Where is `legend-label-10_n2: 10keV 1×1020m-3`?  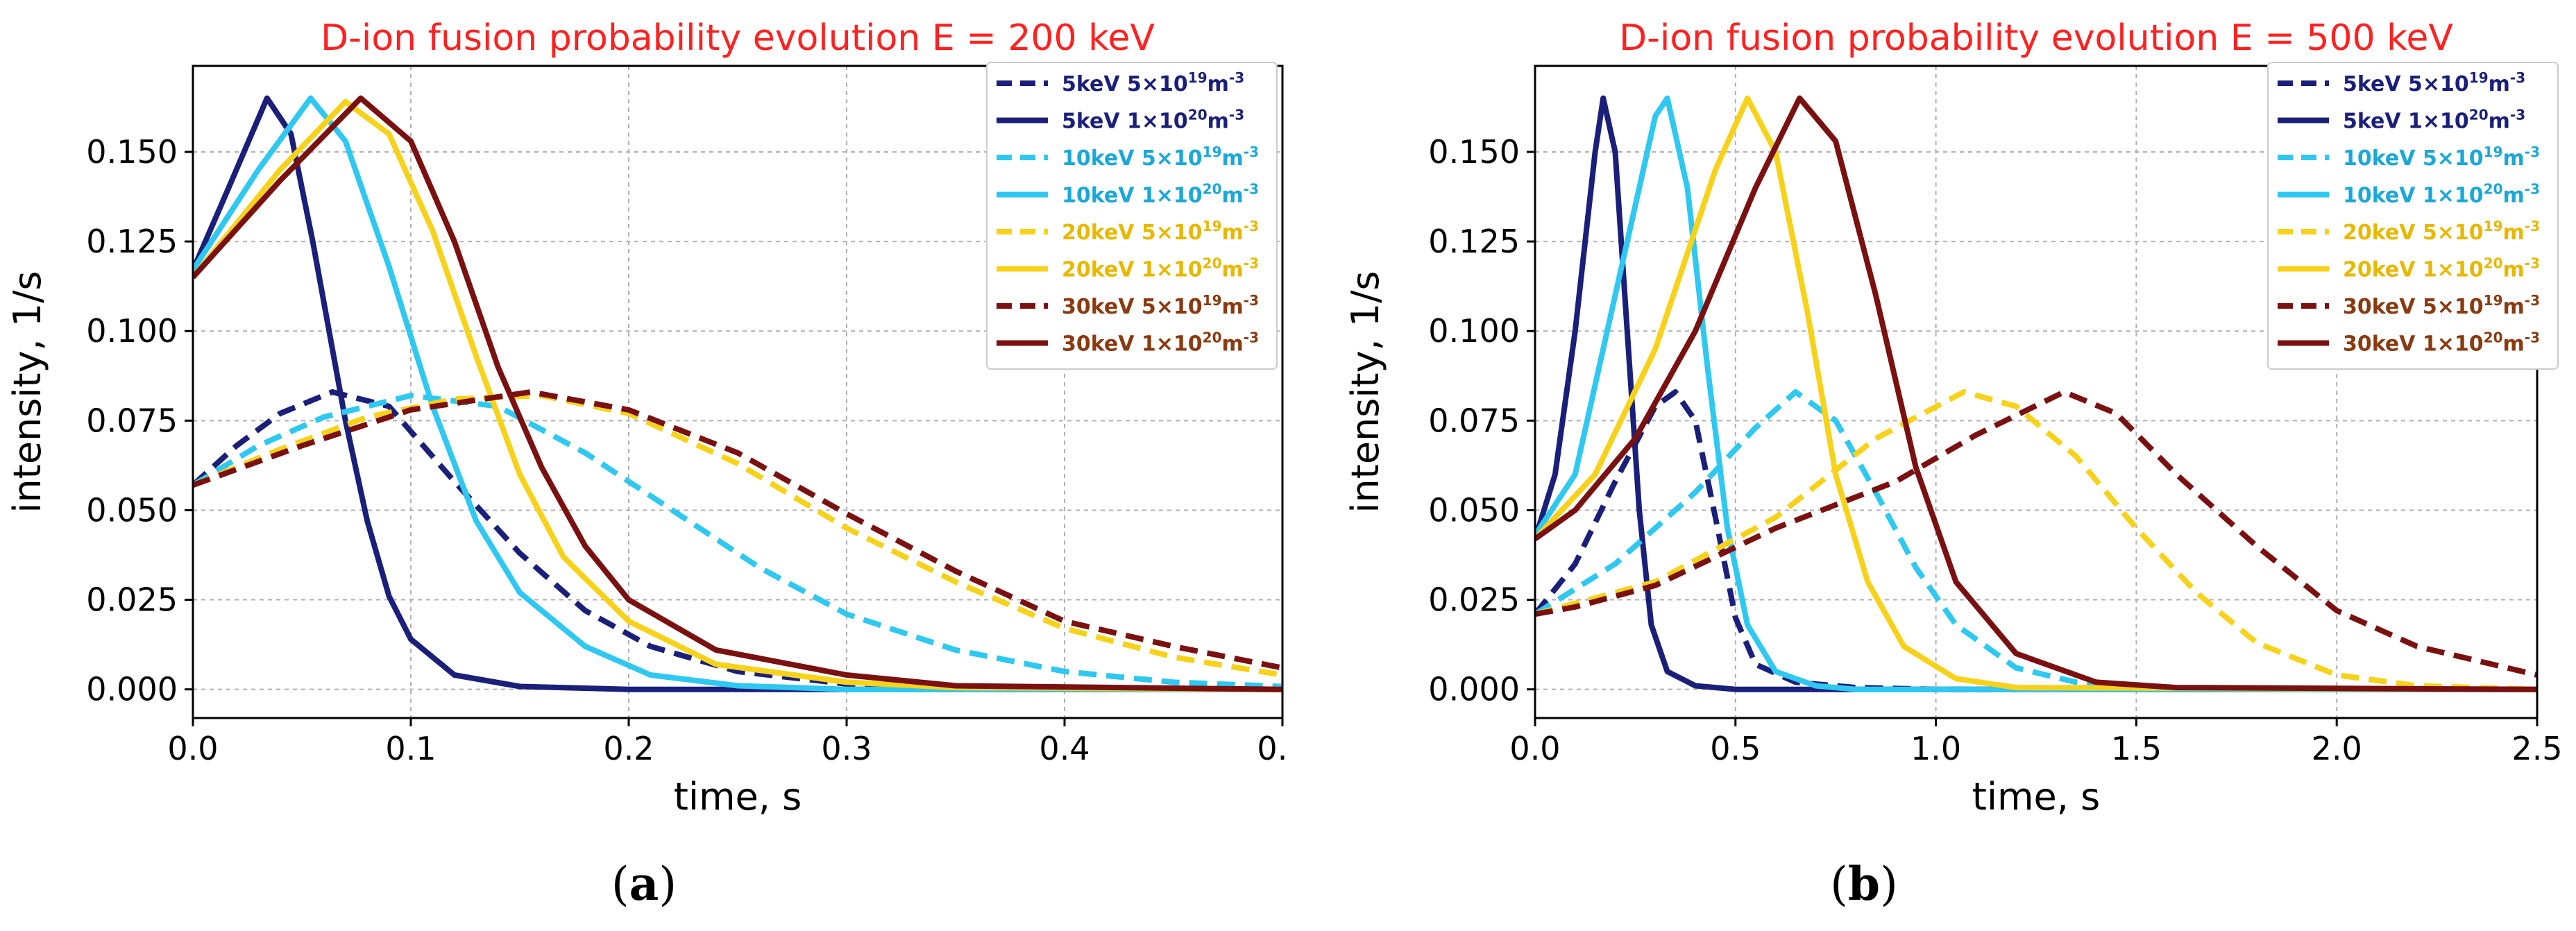
legend-label-10_n2: 10keV 1×1020m-3 is located at coordinates (2441, 195).